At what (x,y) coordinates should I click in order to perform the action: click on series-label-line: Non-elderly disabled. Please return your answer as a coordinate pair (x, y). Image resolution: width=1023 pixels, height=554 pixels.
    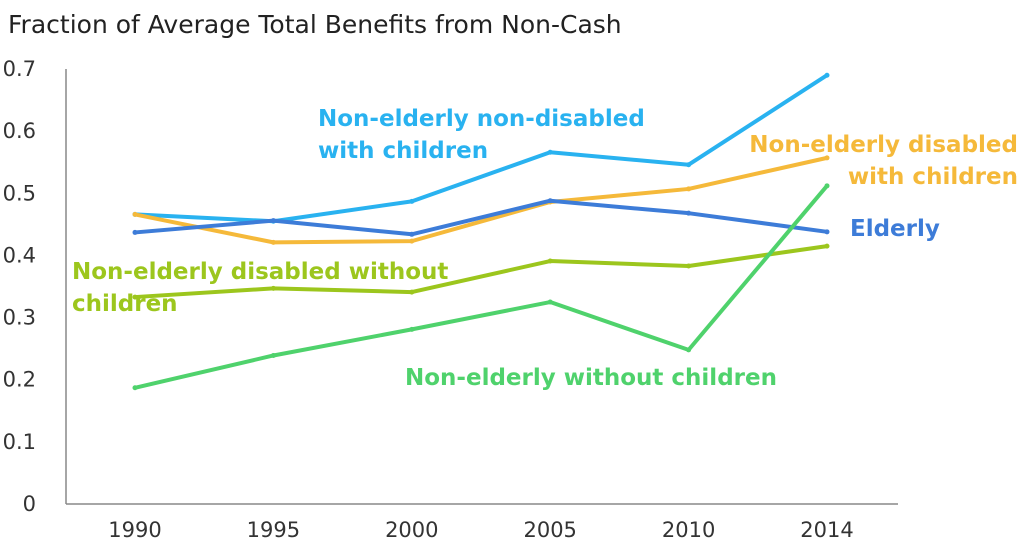
    Looking at the image, I should click on (883, 145).